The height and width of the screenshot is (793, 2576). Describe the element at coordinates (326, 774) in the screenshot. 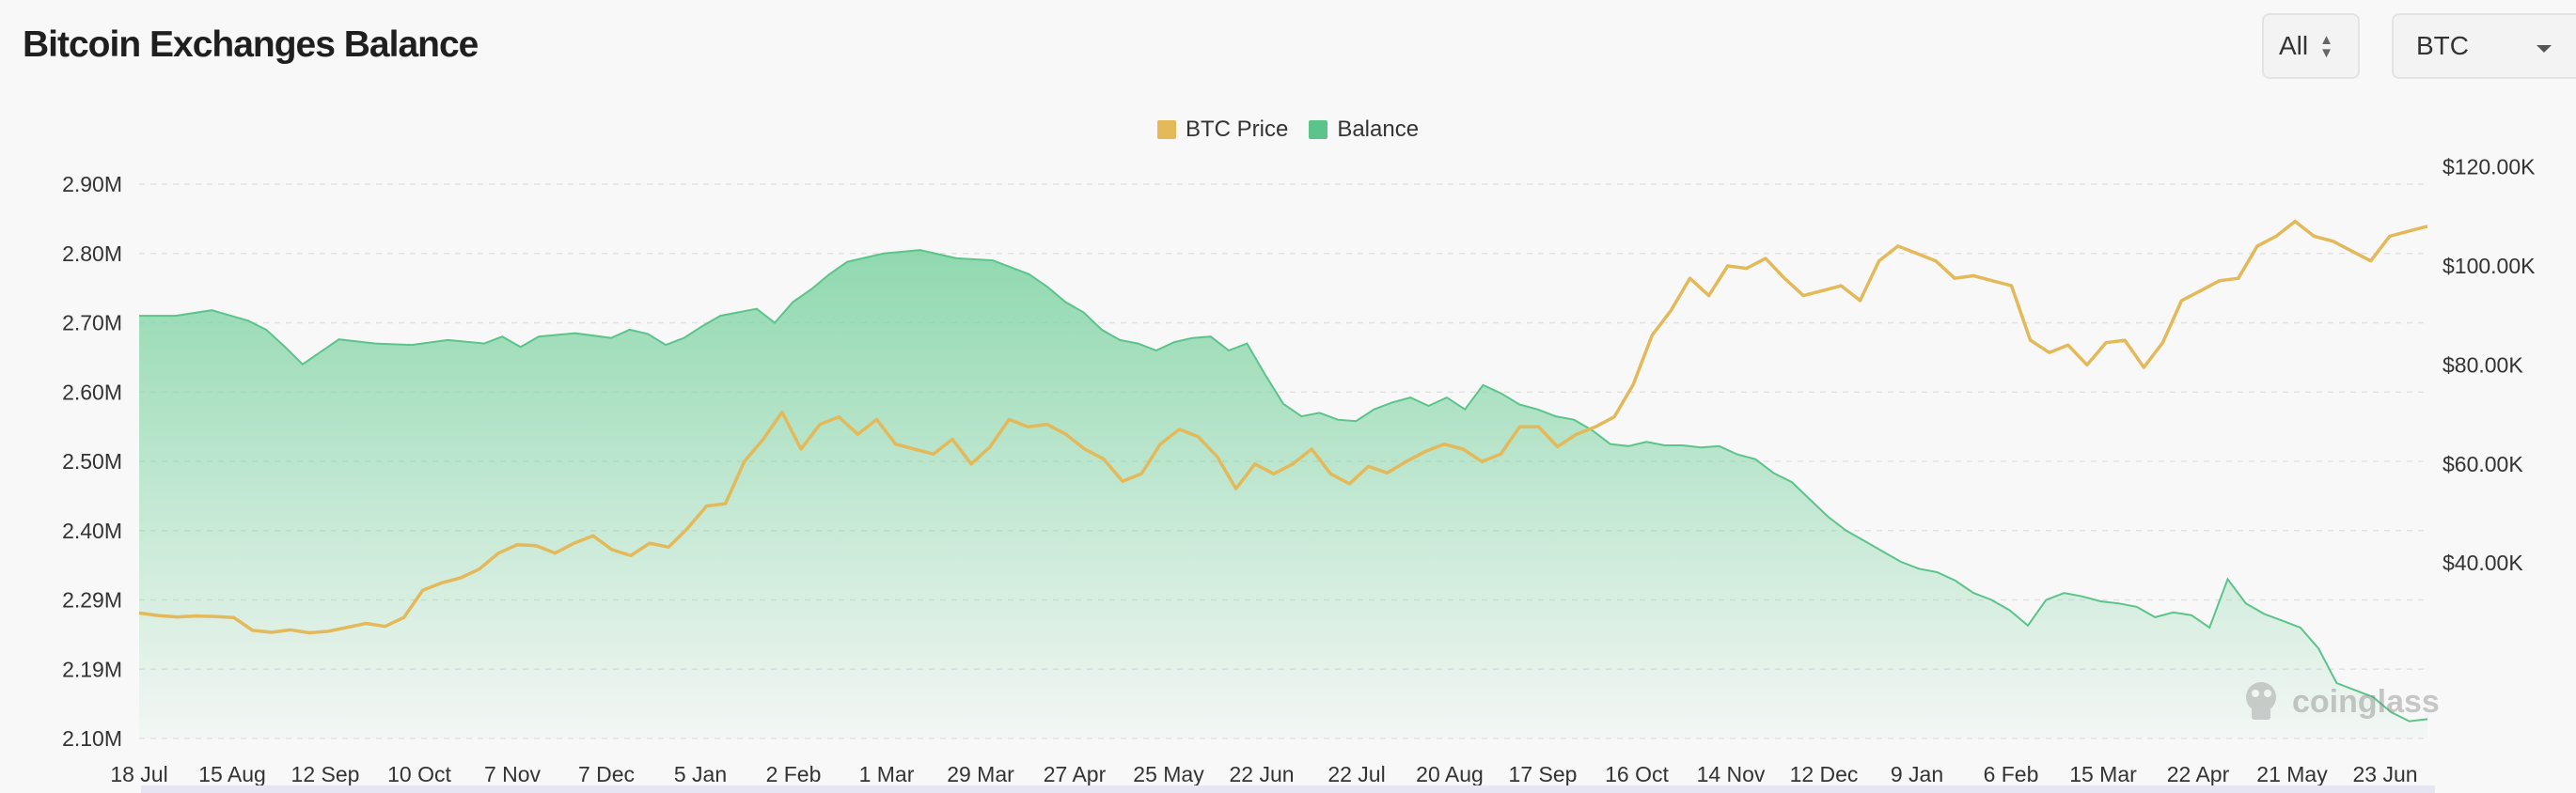

I see `x-tick-label: 12 Sep` at that location.